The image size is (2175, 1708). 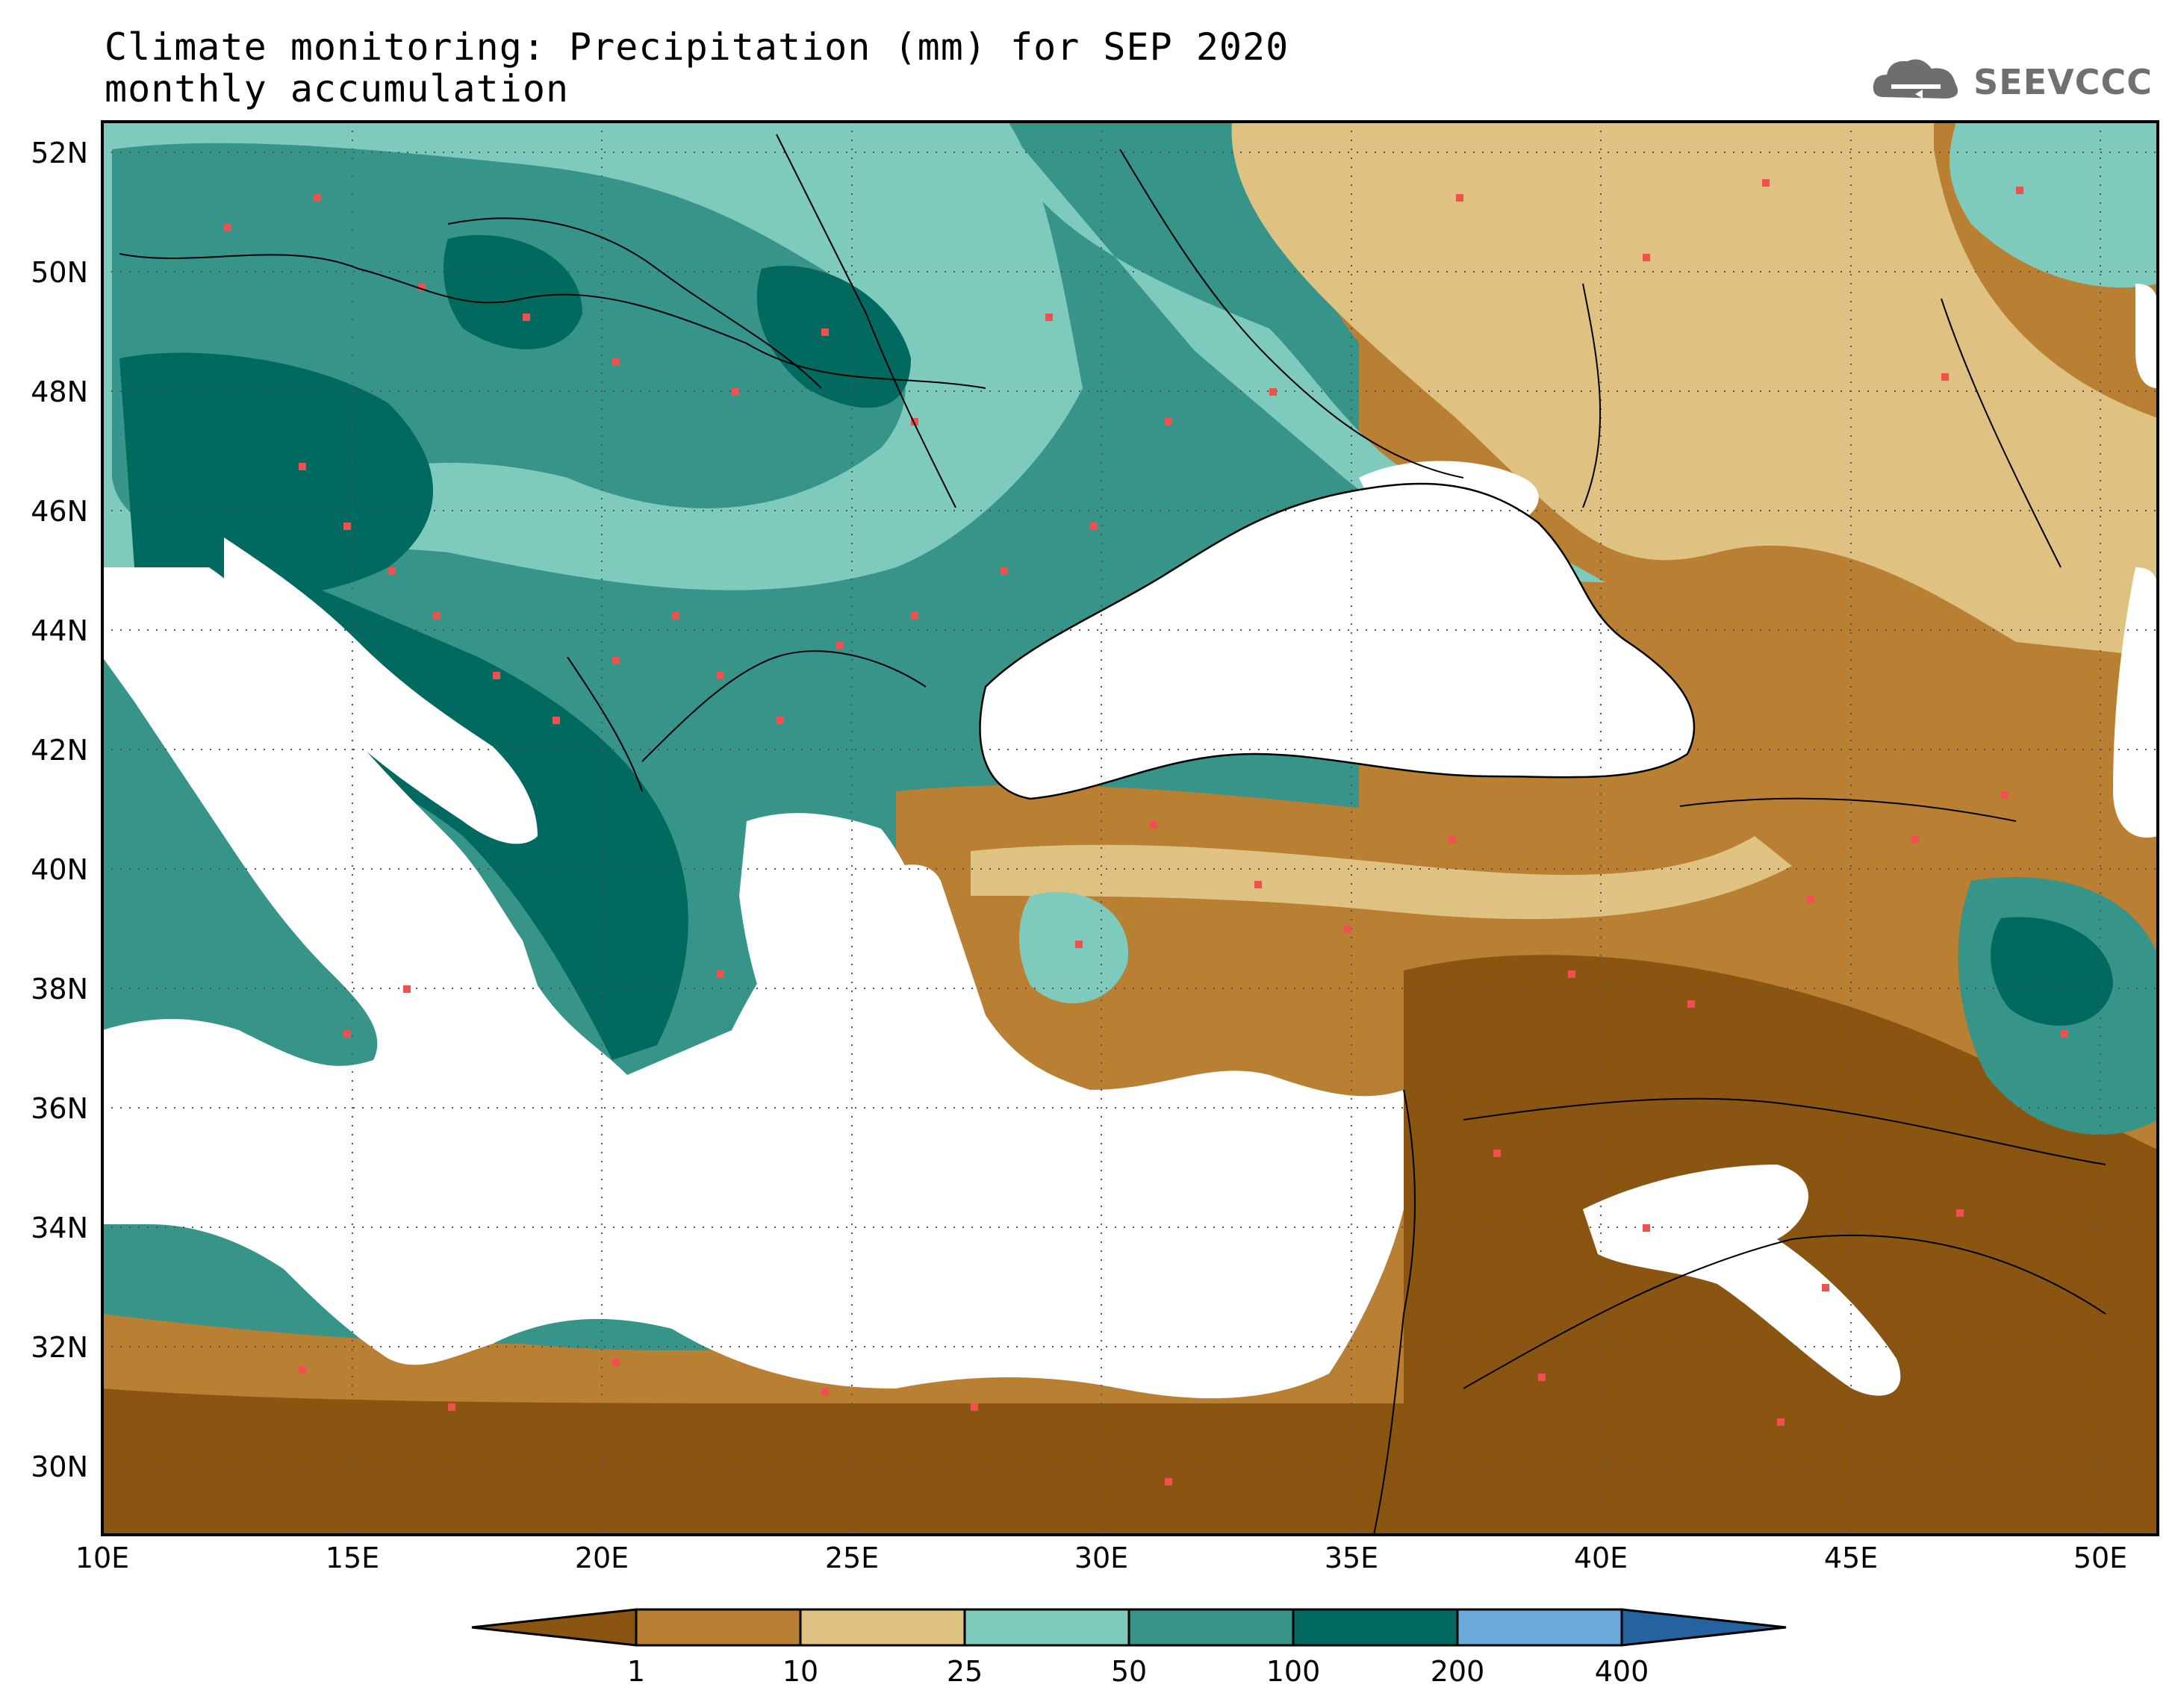 I want to click on colorbar-label: 100, so click(x=1293, y=1671).